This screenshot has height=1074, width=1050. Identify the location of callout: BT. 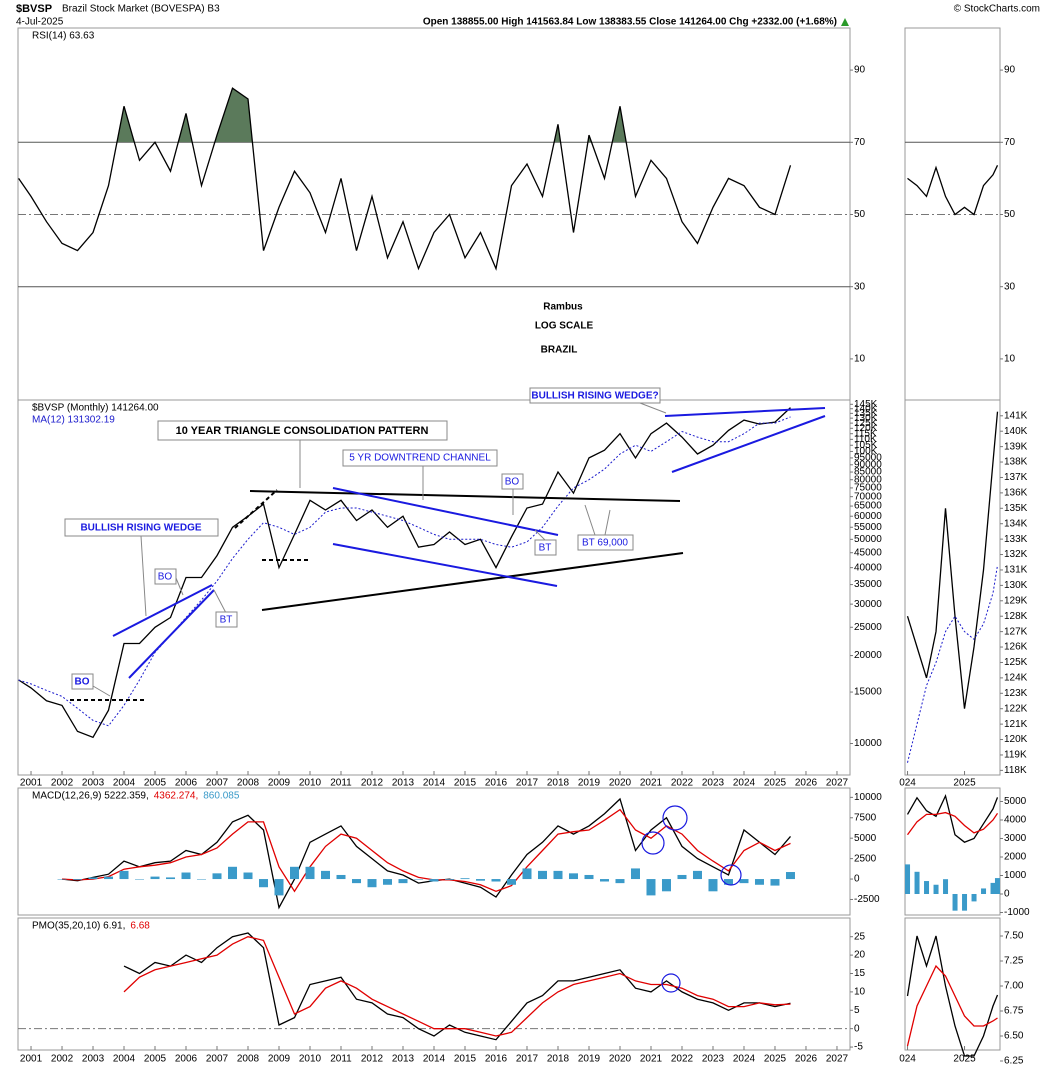
(545, 547).